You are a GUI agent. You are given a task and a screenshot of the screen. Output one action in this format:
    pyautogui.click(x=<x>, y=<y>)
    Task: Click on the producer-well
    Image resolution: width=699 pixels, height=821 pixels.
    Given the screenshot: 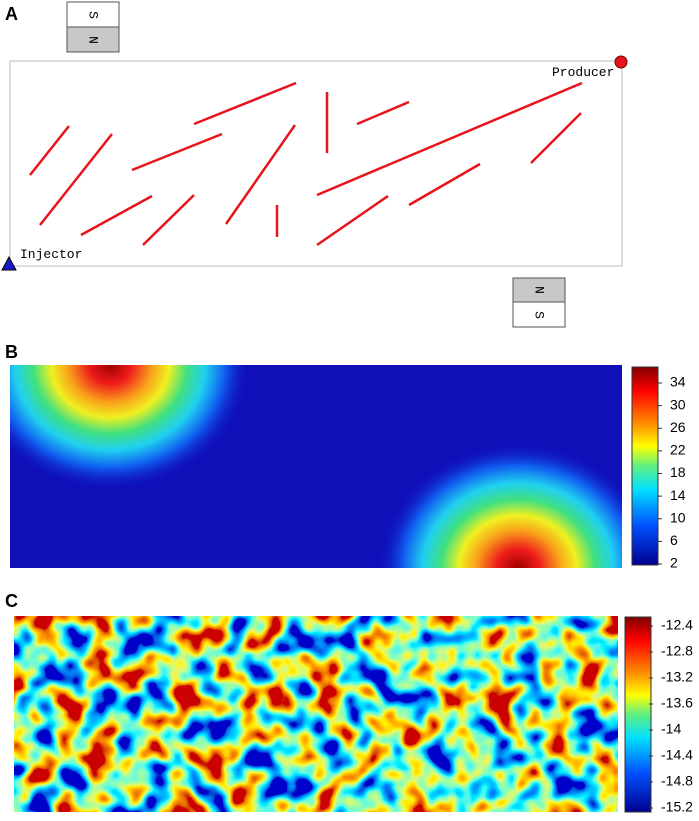 What is the action you would take?
    pyautogui.click(x=621, y=62)
    